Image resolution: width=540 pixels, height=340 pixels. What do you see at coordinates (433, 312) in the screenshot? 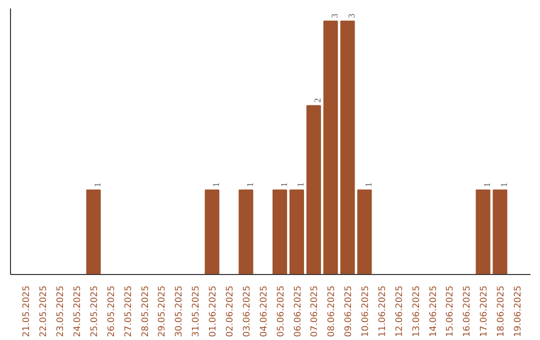
I see `x-tick-label: 14.06.2025` at bounding box center [433, 312].